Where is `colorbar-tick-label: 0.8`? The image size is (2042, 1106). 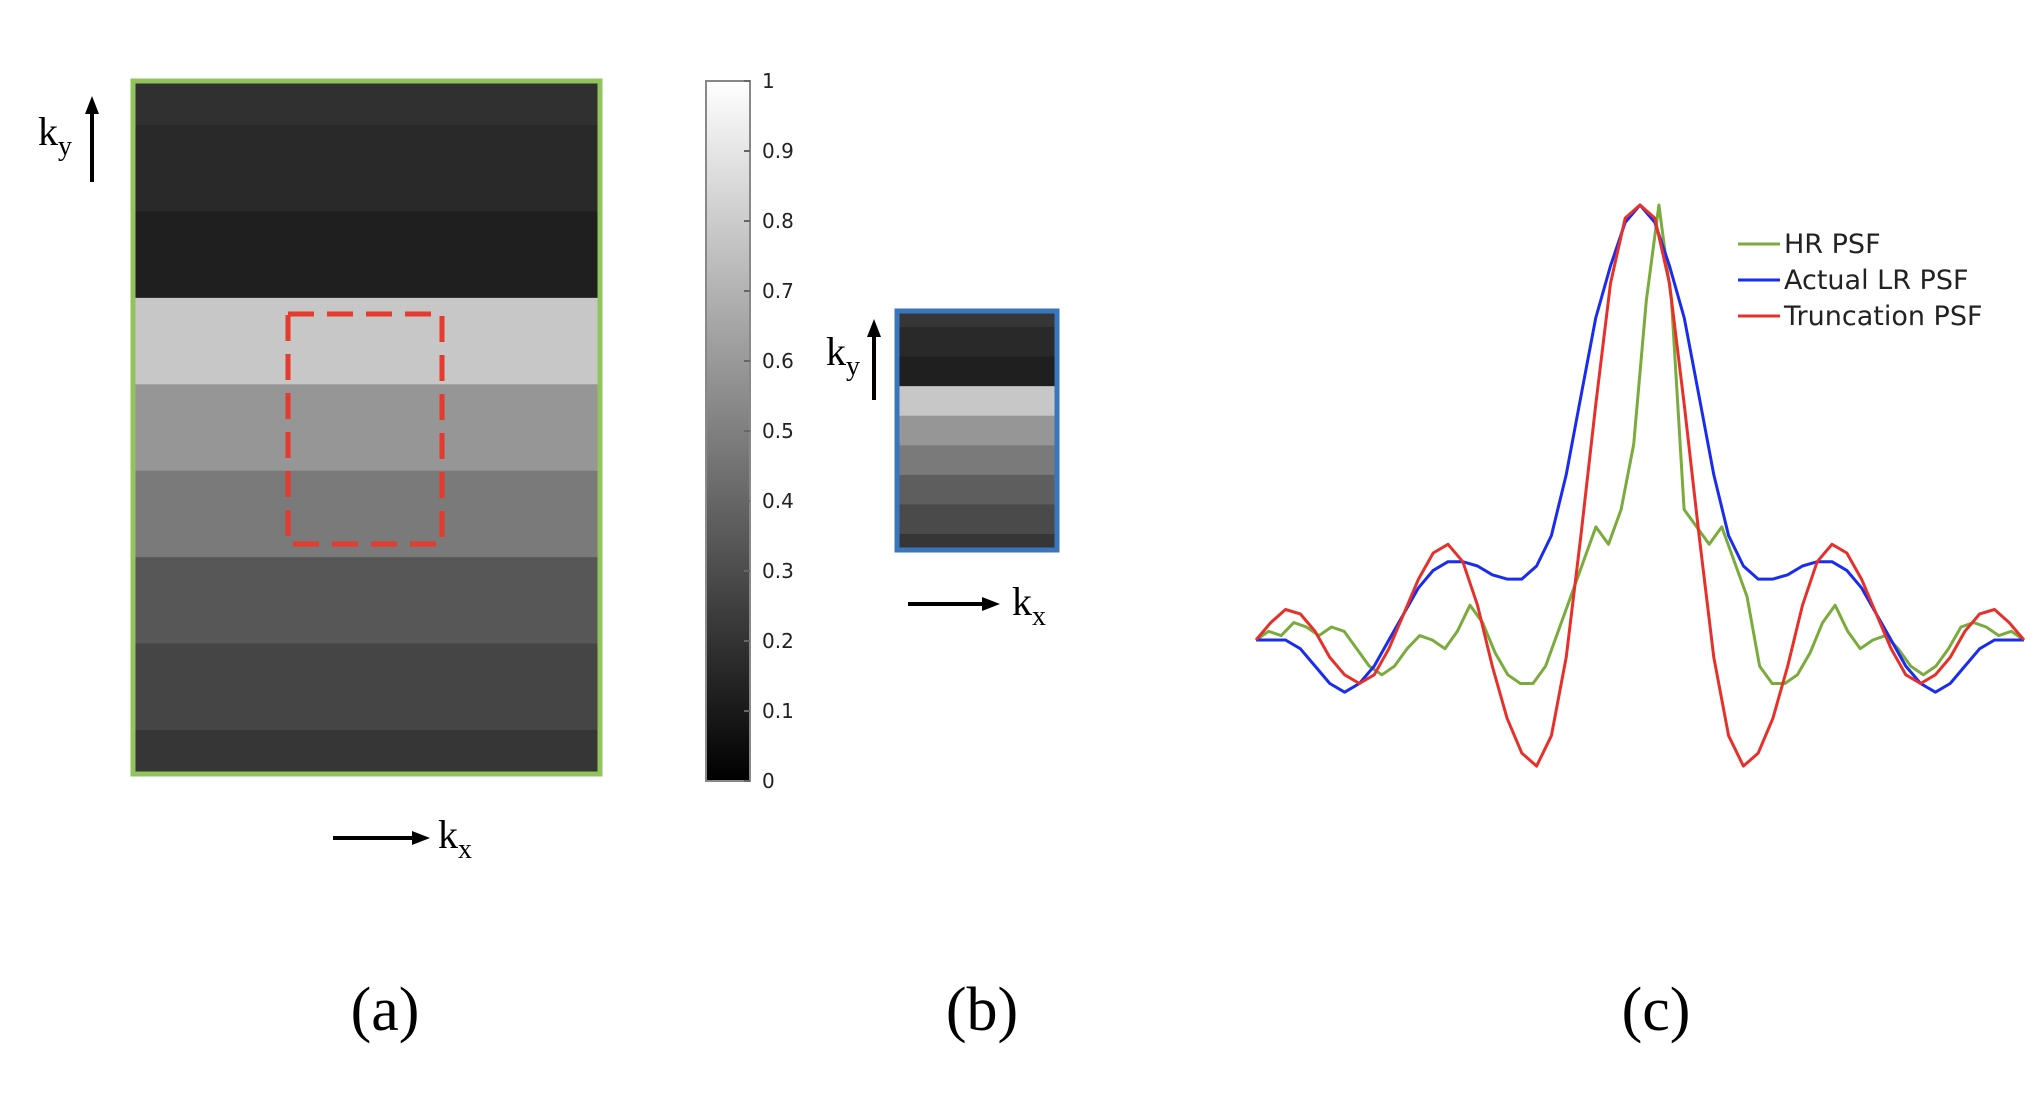 colorbar-tick-label: 0.8 is located at coordinates (778, 221).